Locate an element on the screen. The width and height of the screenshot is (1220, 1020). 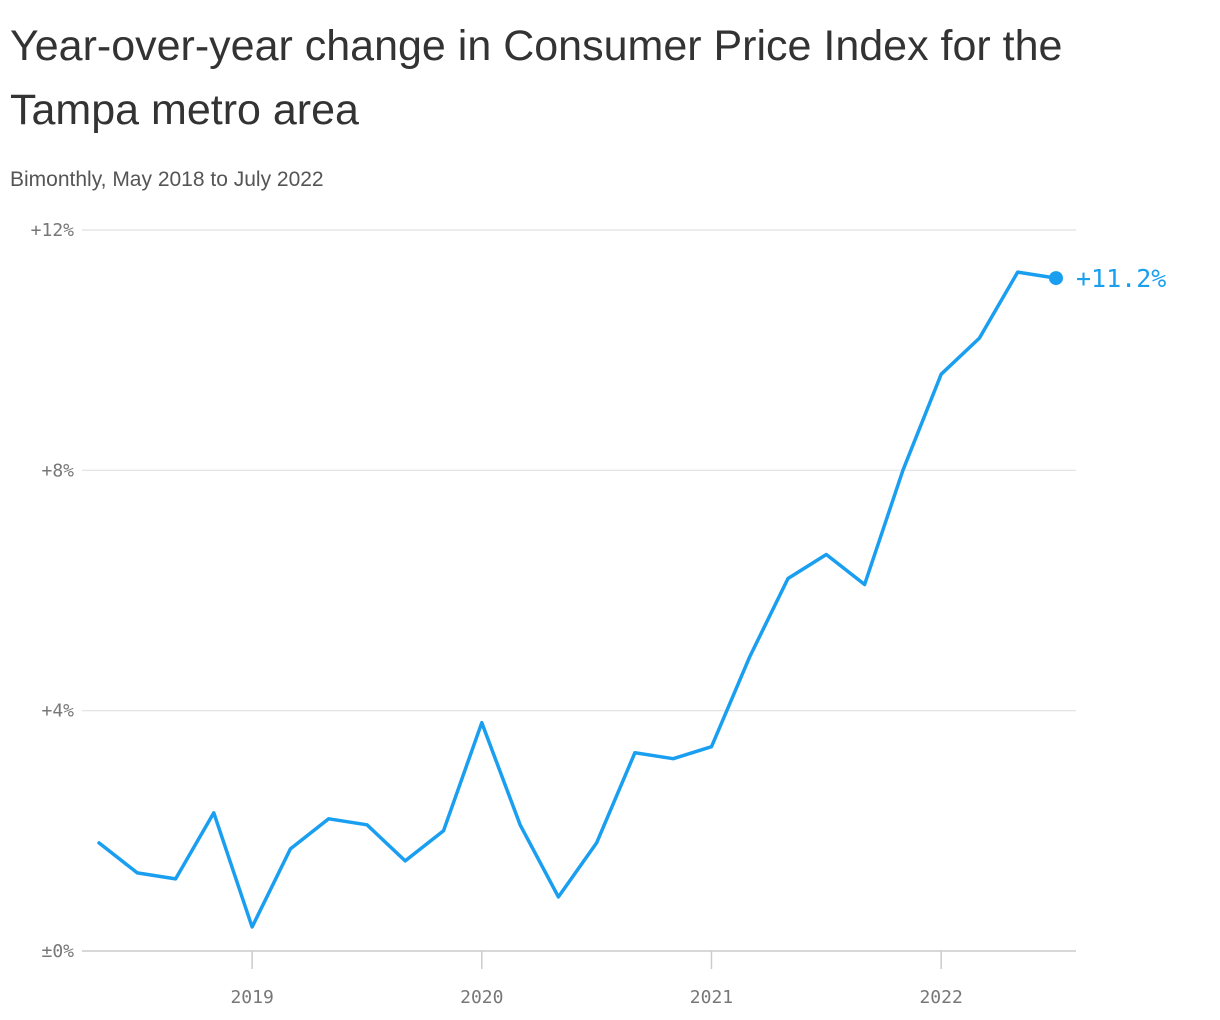
y-tick-label: +8% is located at coordinates (57, 470).